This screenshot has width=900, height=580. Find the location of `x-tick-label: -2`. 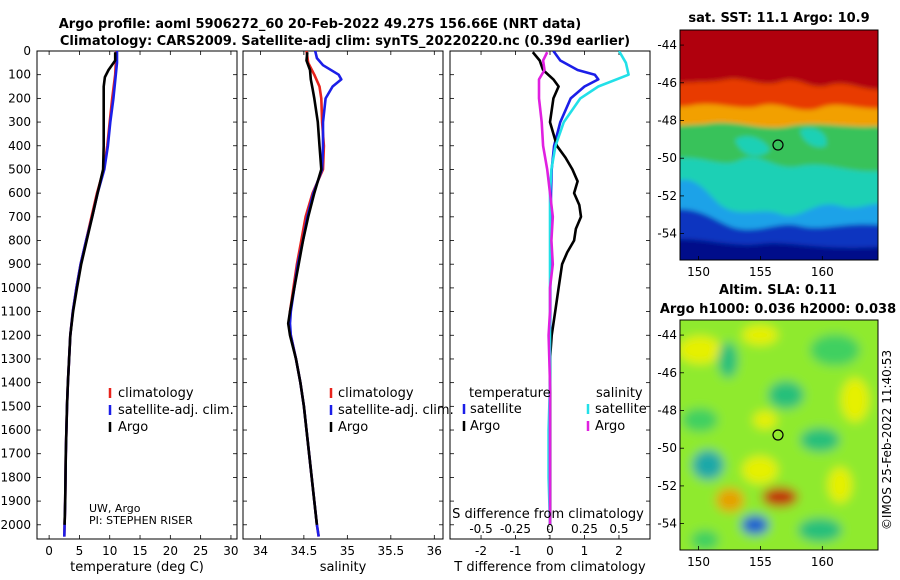

x-tick-label: -2 is located at coordinates (481, 551).